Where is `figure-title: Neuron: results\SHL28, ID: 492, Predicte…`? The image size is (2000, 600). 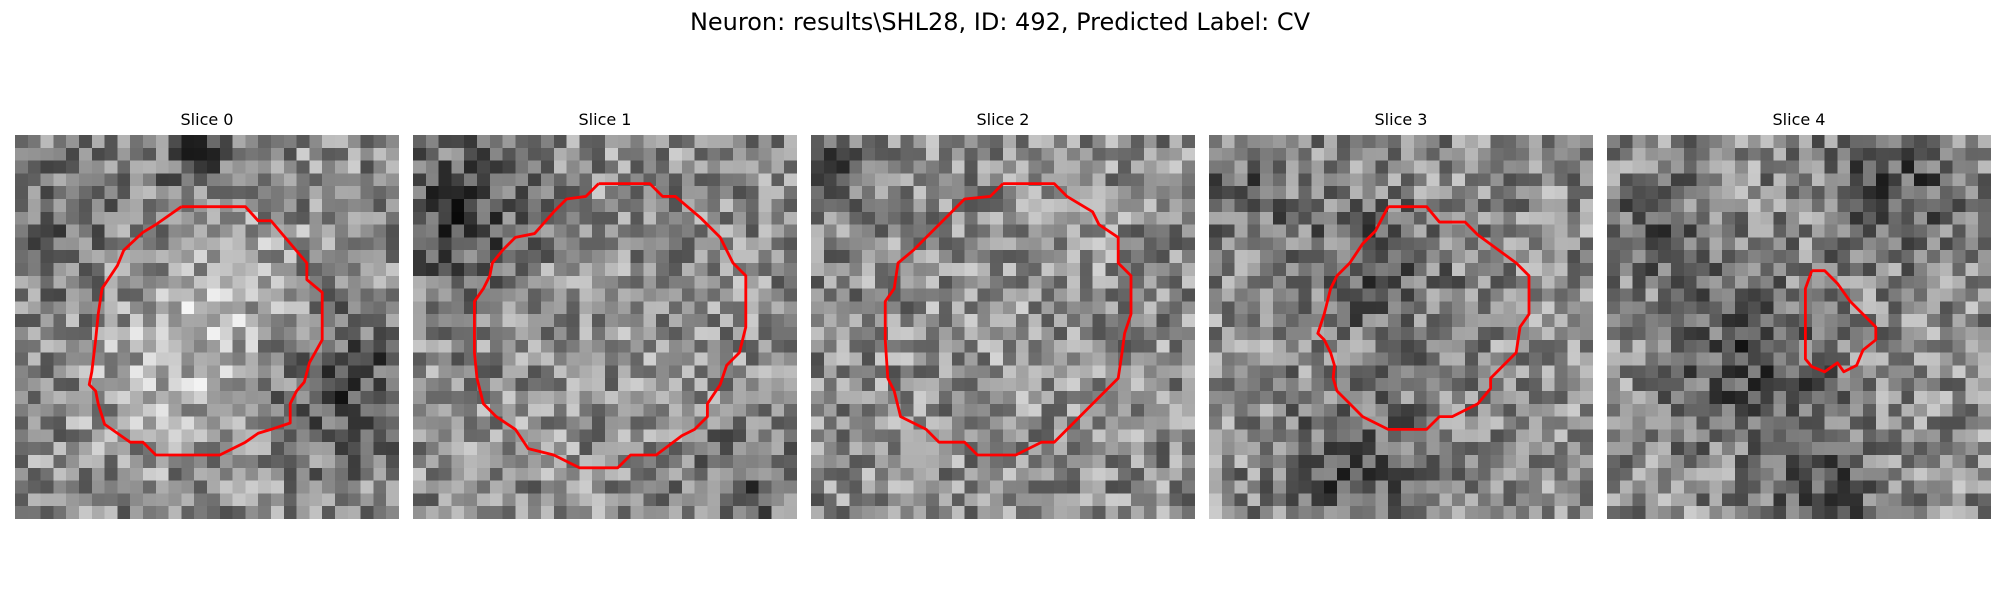 figure-title: Neuron: results\SHL28, ID: 492, Predicte… is located at coordinates (1000, 22).